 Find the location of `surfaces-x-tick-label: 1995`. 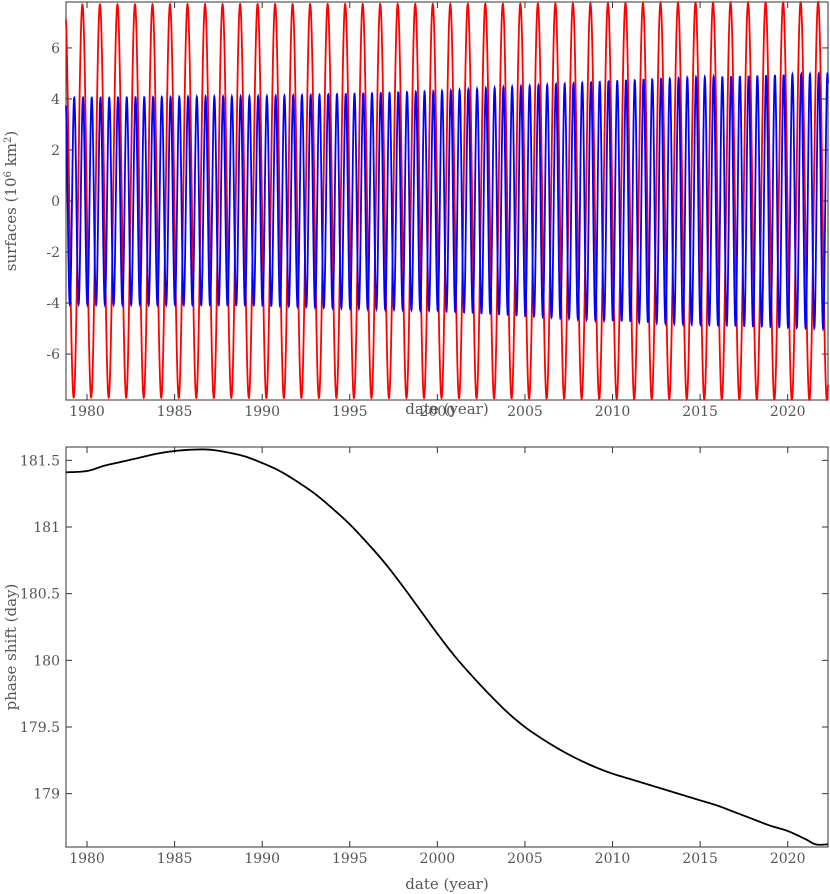

surfaces-x-tick-label: 1995 is located at coordinates (350, 412).